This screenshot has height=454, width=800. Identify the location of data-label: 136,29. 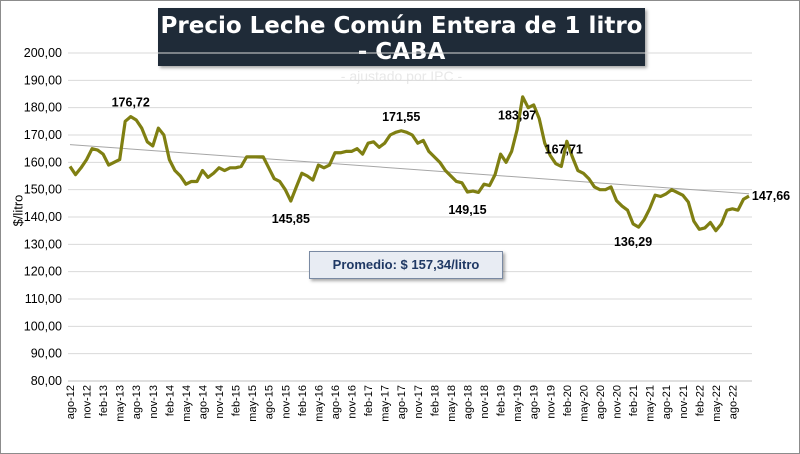
(633, 242).